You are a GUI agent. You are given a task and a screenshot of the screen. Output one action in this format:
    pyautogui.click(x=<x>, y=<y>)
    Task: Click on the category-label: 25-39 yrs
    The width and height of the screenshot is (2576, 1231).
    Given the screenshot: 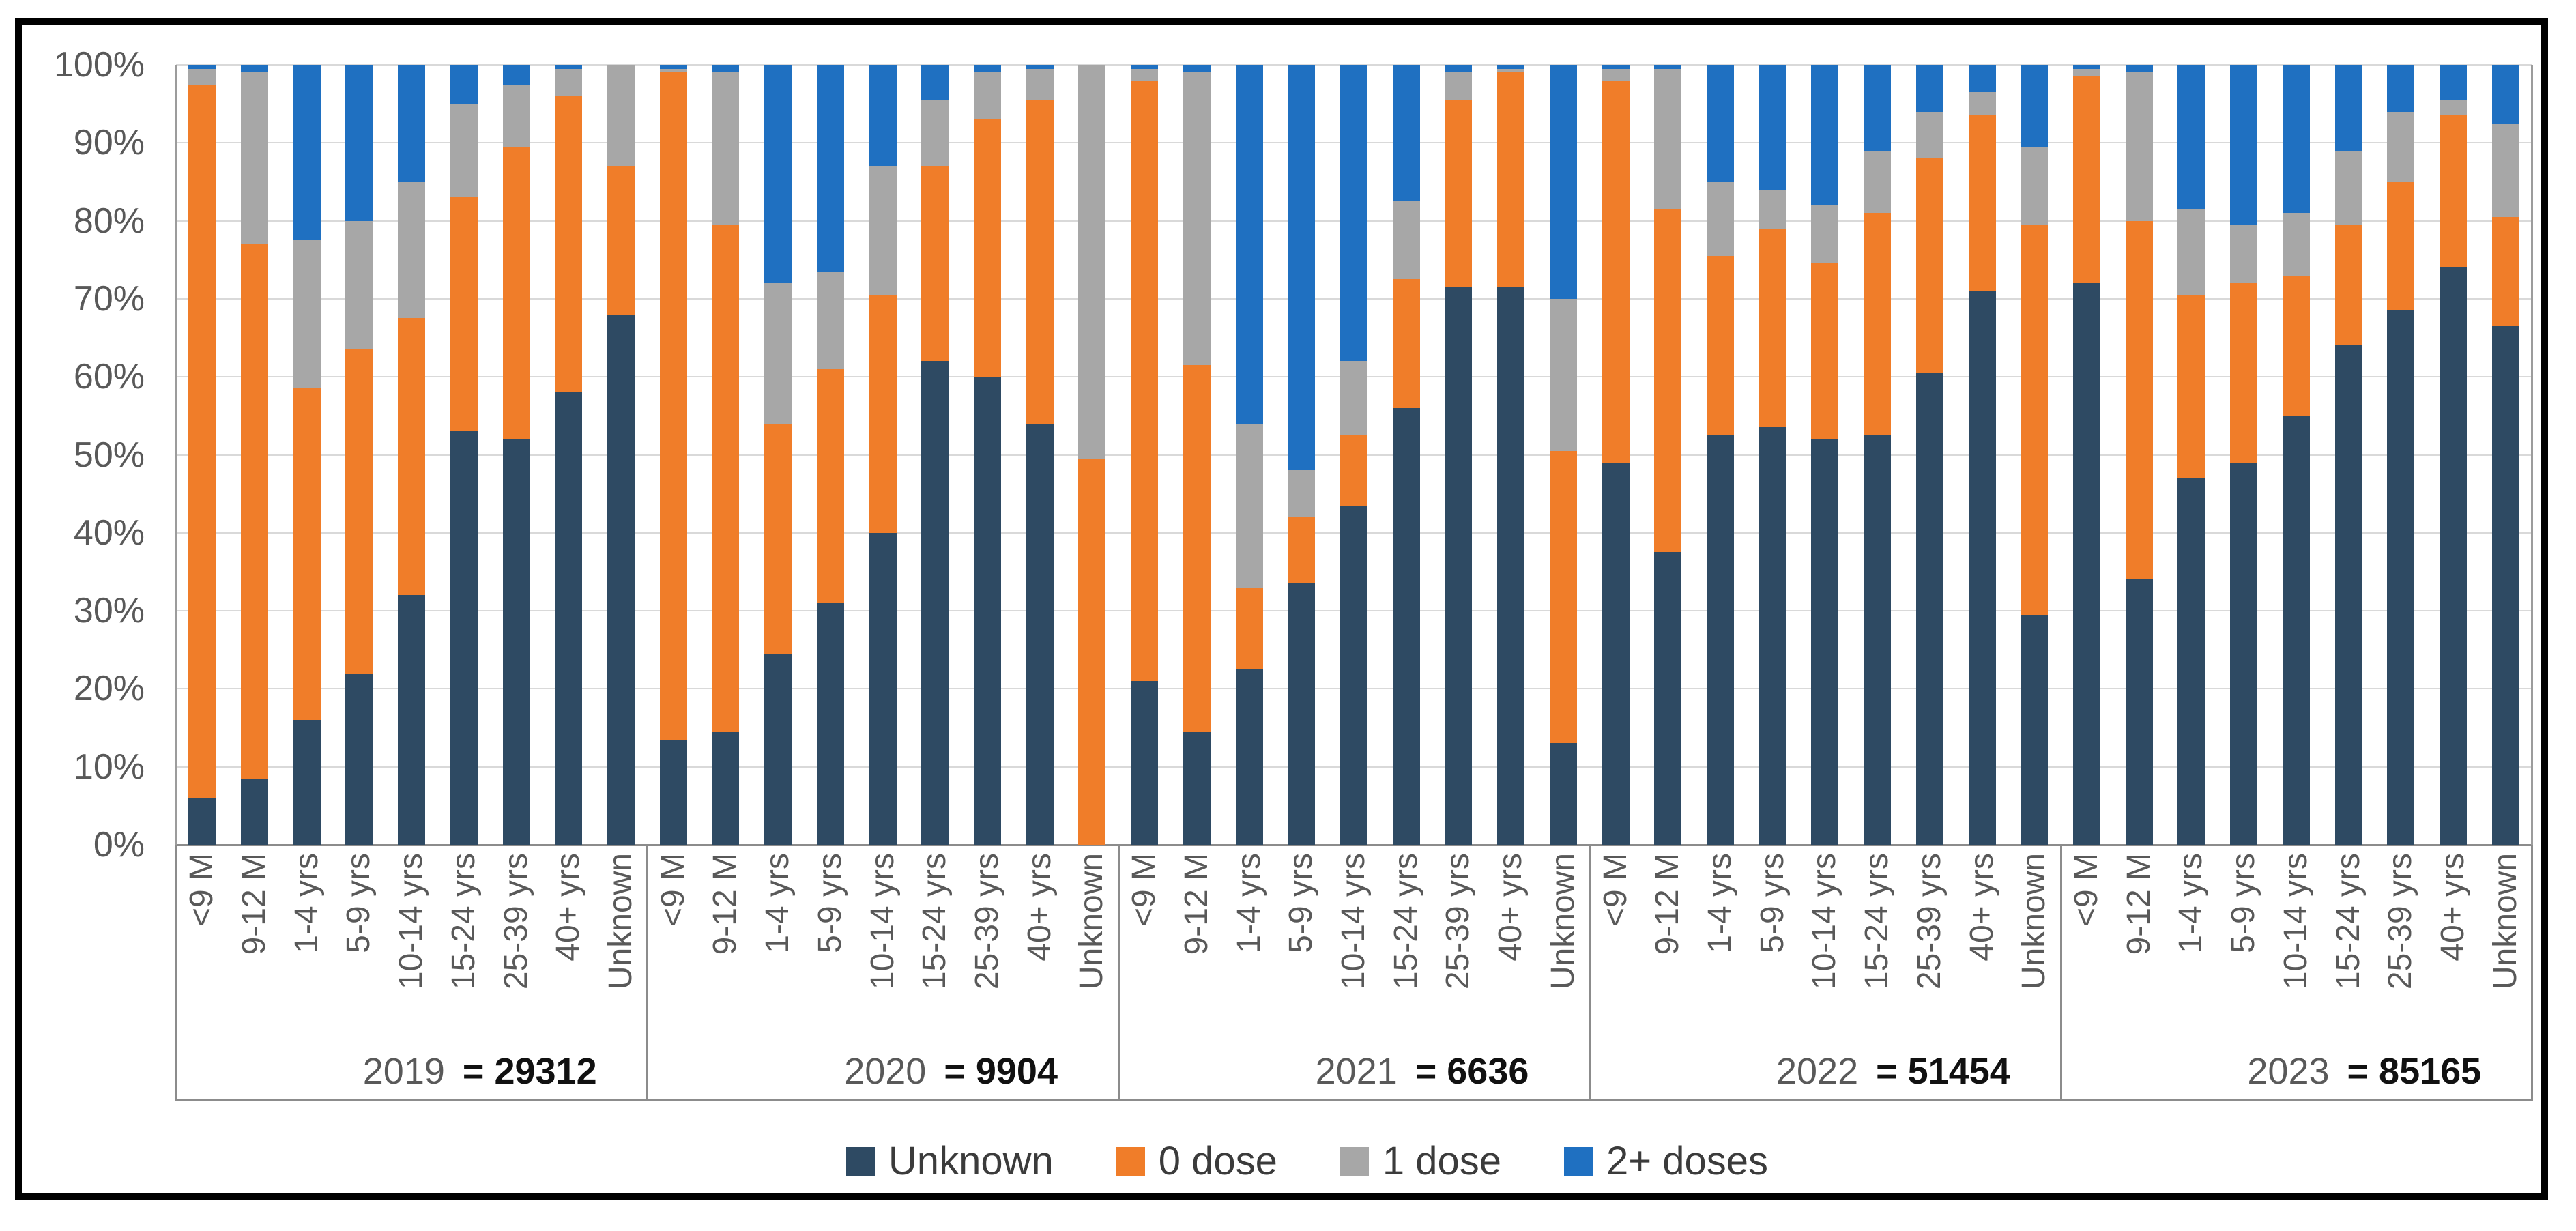 What is the action you would take?
    pyautogui.click(x=2400, y=922)
    